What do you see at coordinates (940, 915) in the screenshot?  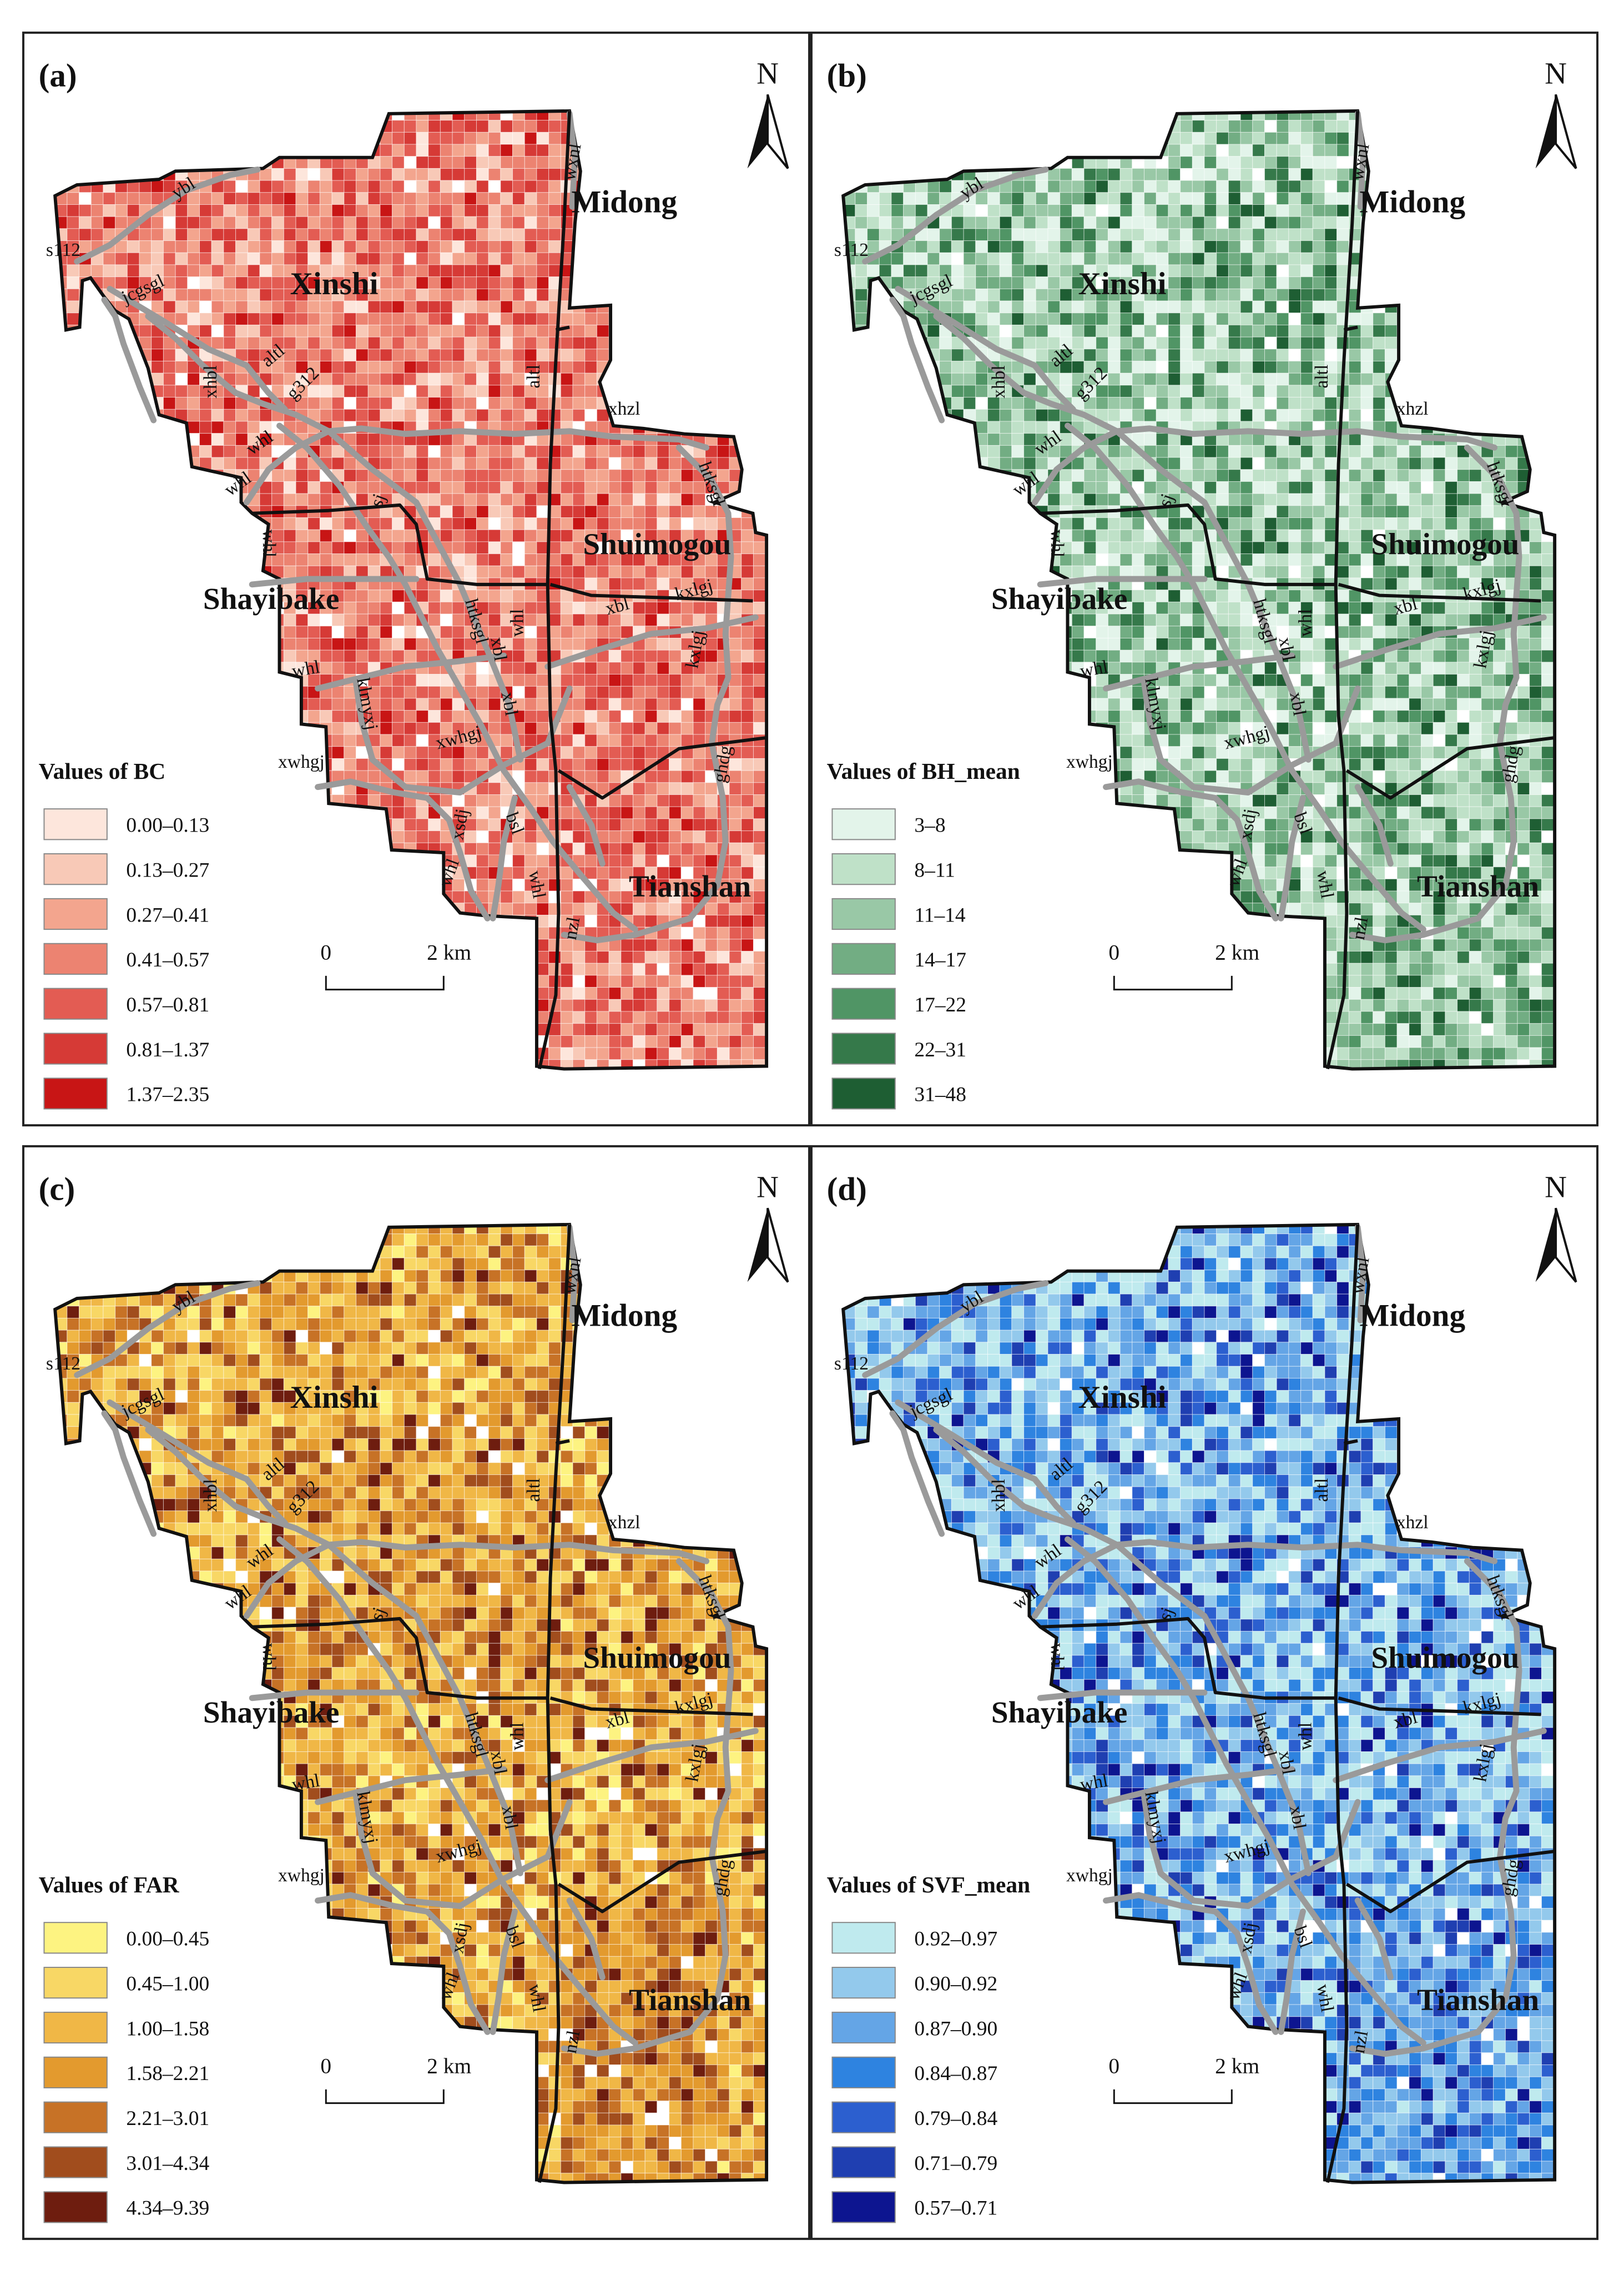 I see `legend-label: 11–14` at bounding box center [940, 915].